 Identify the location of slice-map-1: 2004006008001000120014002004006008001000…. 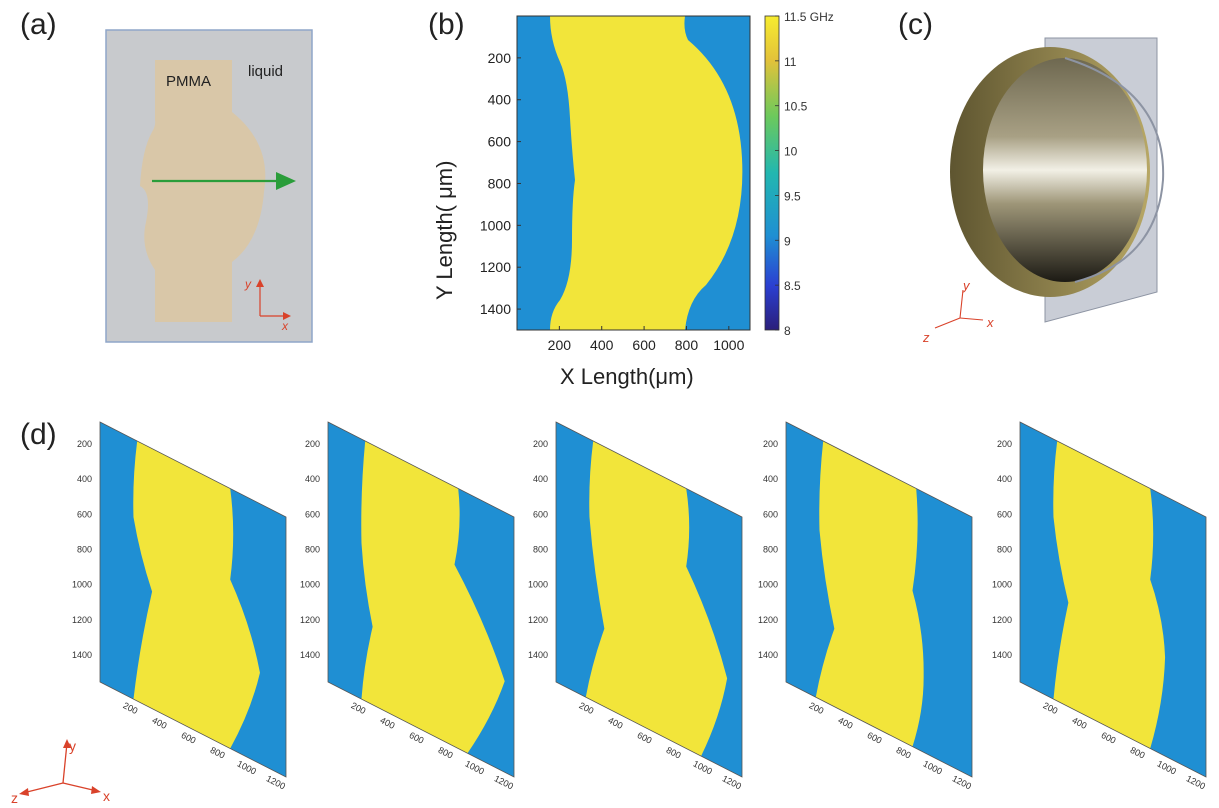
(179, 606).